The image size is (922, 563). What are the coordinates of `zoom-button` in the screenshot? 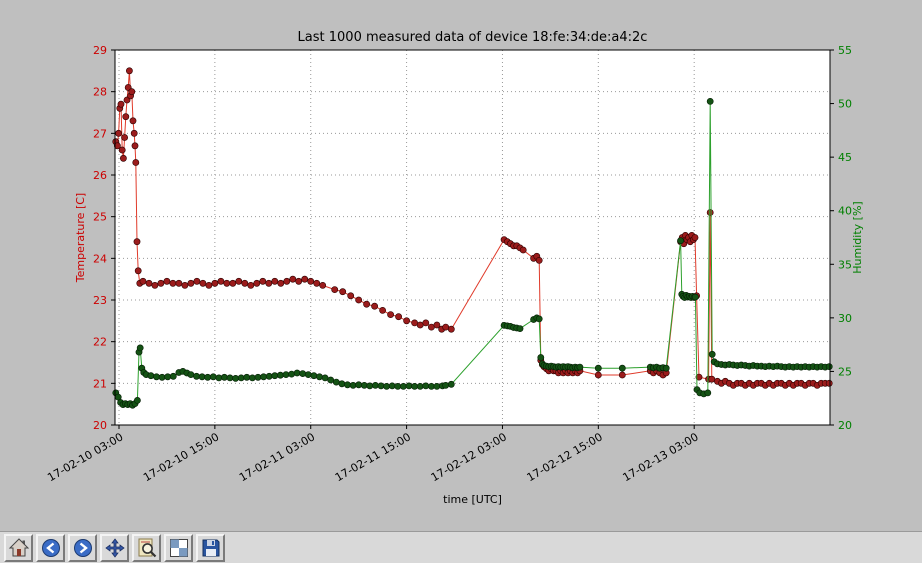 It's located at (146, 547).